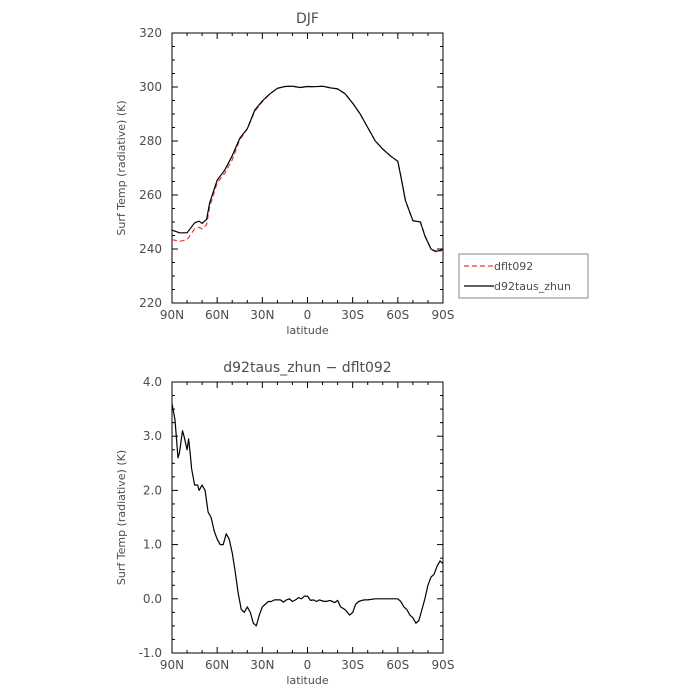  What do you see at coordinates (150, 87) in the screenshot?
I see `y-tick-label: 300` at bounding box center [150, 87].